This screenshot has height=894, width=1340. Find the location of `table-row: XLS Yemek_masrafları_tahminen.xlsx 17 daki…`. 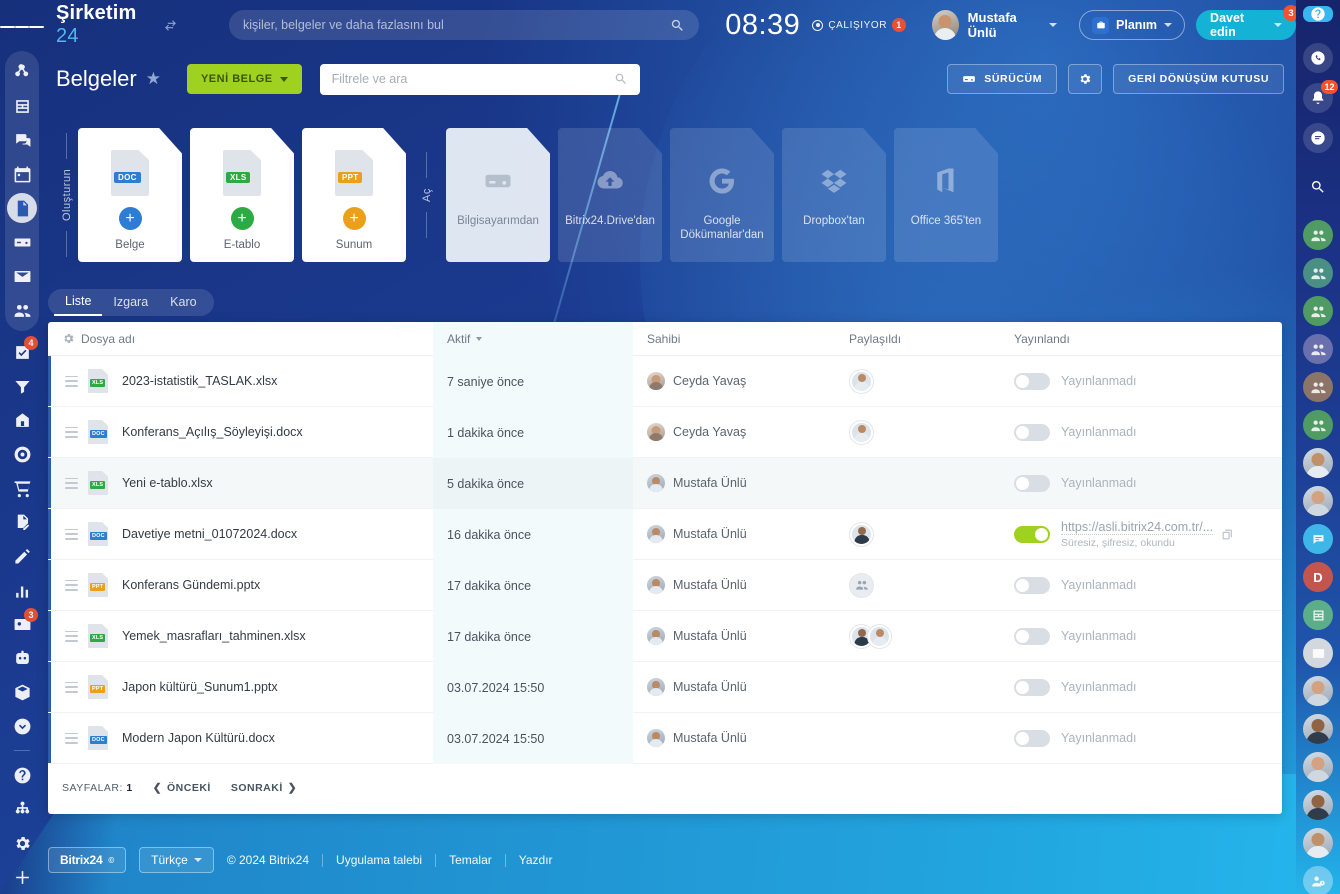

table-row: XLS Yemek_masrafları_tahminen.xlsx 17 daki… is located at coordinates (665, 636).